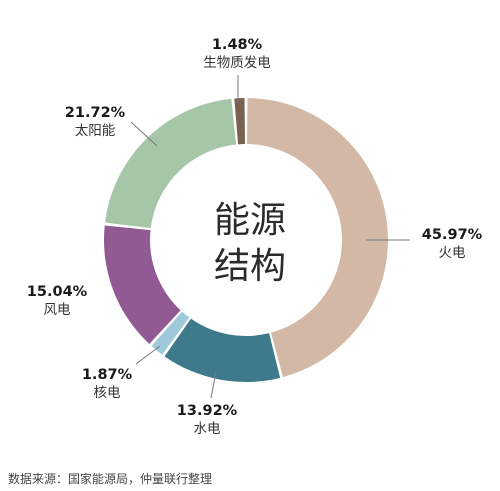  I want to click on source-note: 数据来源：国家能源局，仲量联行整理, so click(110, 479).